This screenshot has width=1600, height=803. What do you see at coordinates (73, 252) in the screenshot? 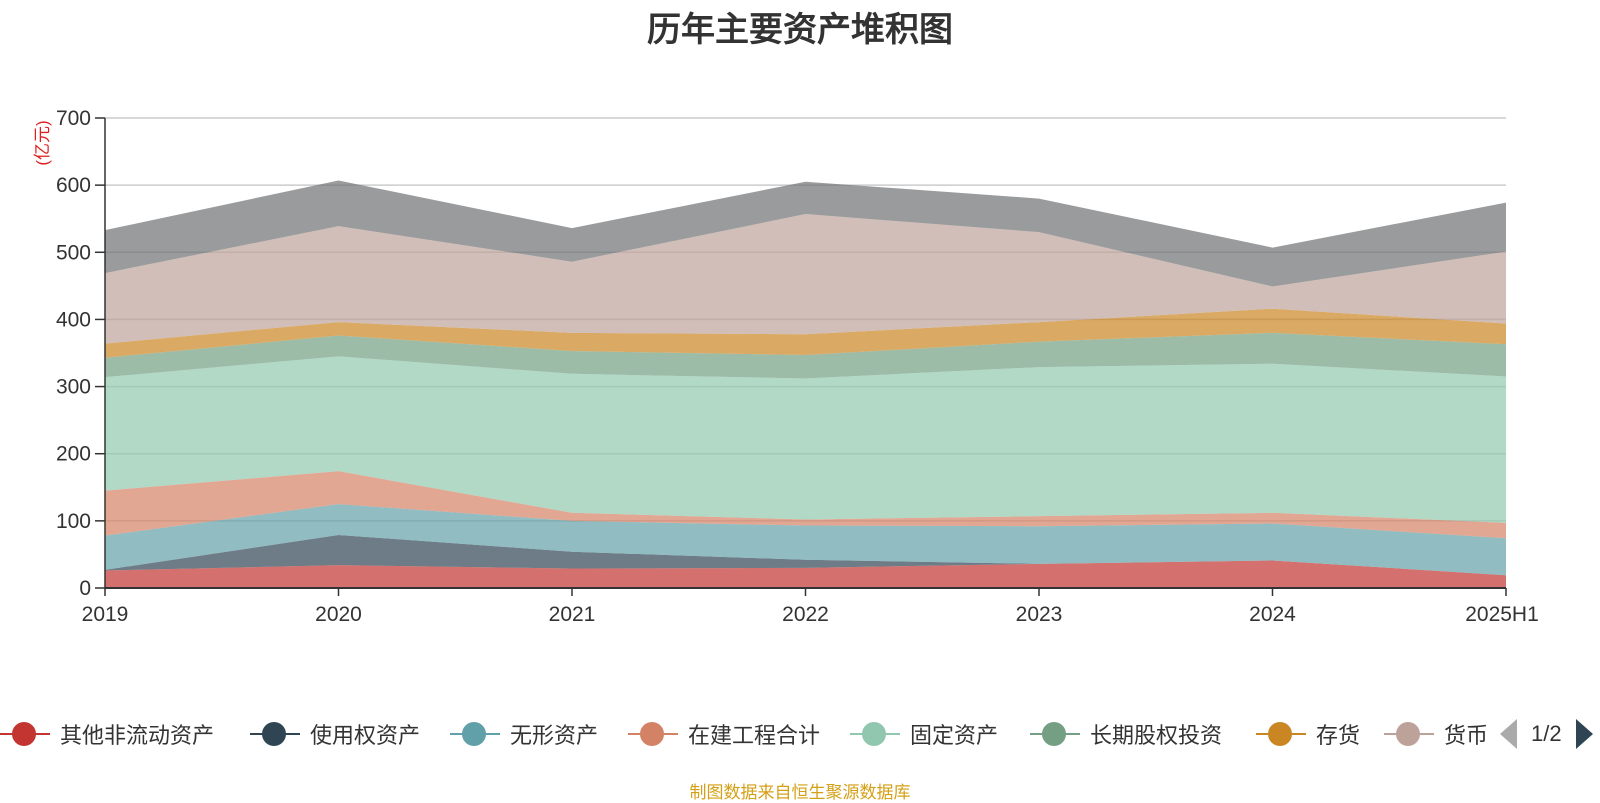
I see `y-tick-label: 500` at bounding box center [73, 252].